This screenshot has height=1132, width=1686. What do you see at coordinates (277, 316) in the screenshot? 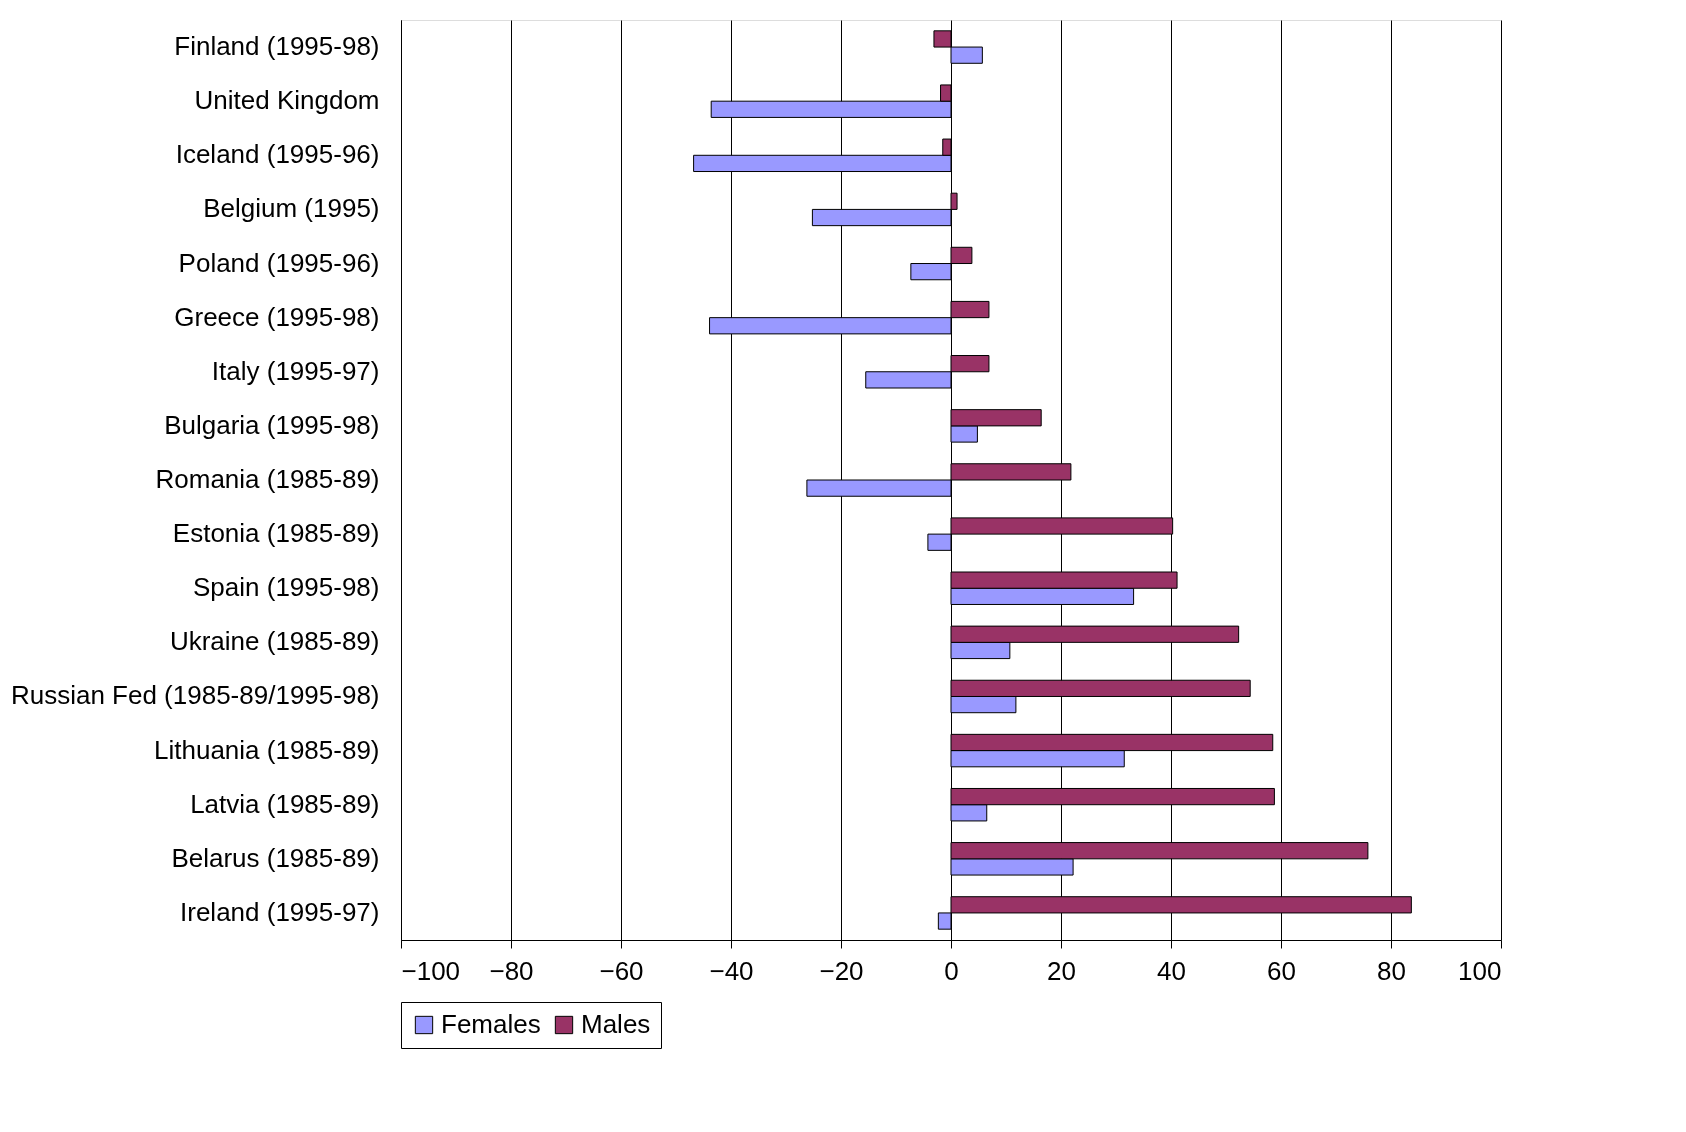
I see `y-tick-label: Greece (1995-98)` at bounding box center [277, 316].